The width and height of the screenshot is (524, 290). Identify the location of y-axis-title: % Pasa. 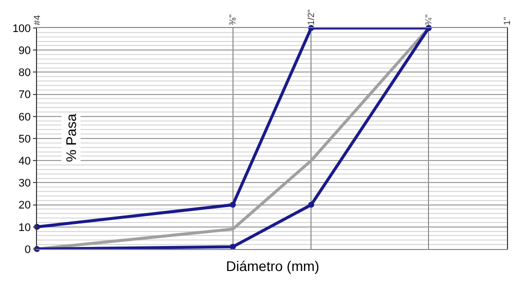
(71, 138).